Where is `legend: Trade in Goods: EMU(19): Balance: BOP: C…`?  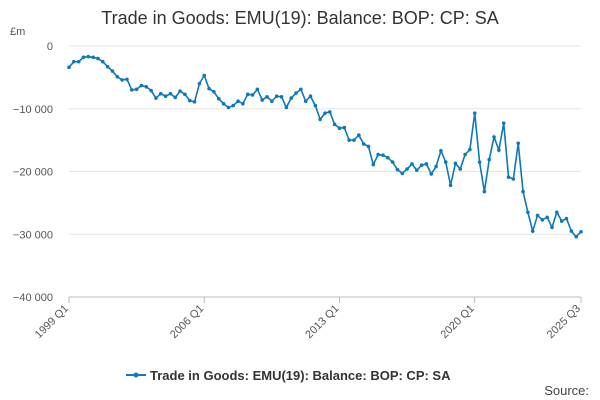 legend: Trade in Goods: EMU(19): Balance: BOP: C… is located at coordinates (288, 375).